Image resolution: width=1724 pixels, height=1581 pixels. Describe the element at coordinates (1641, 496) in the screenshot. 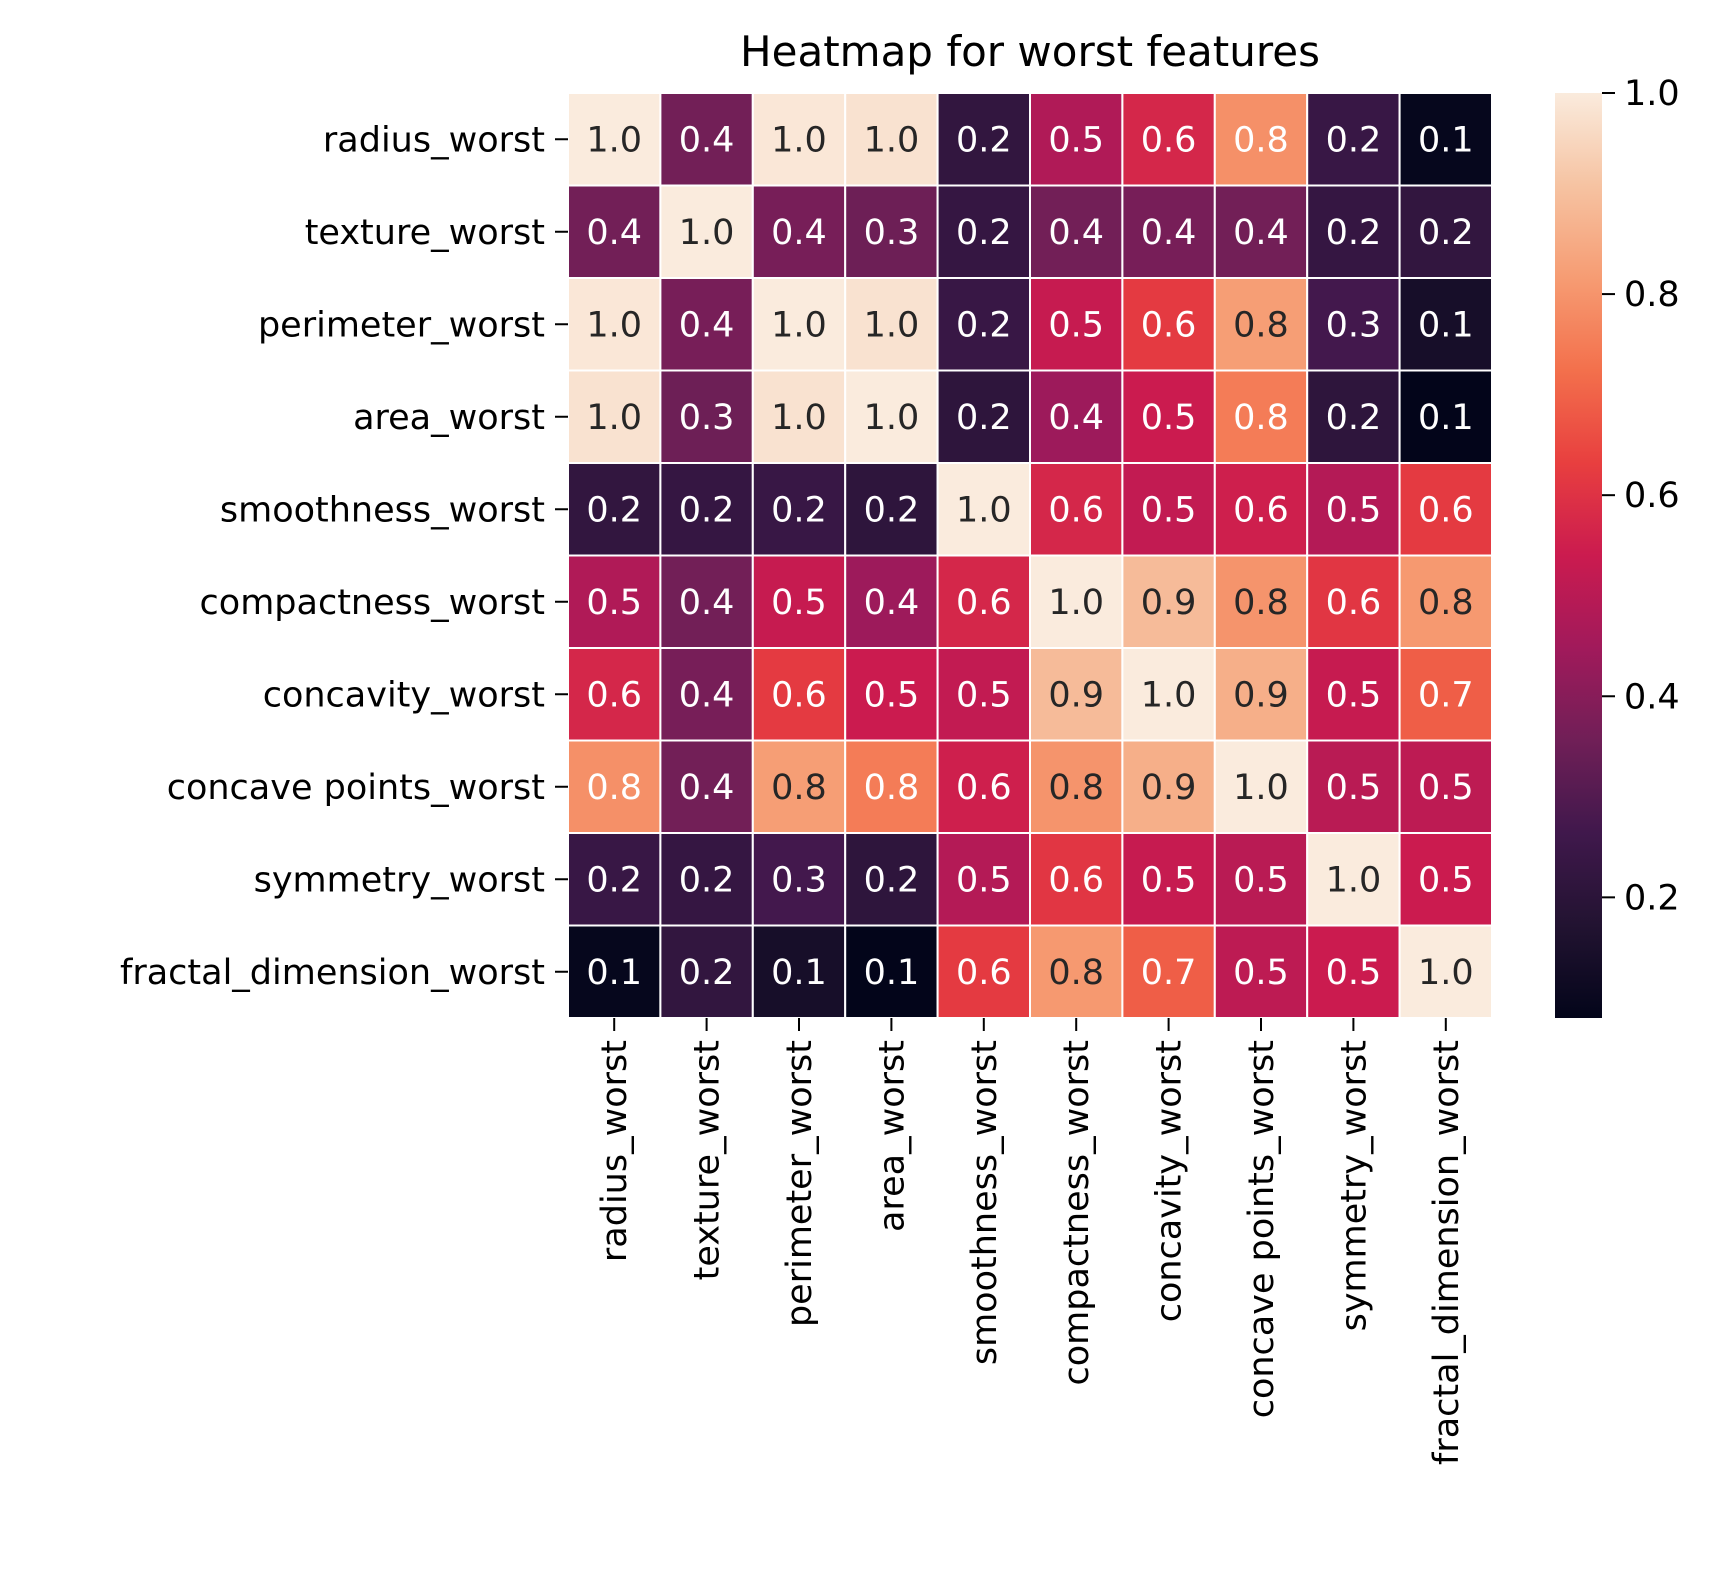

I see `colorbar-ticks: 0.2 0.4 0.6 0.8 1.0` at that location.